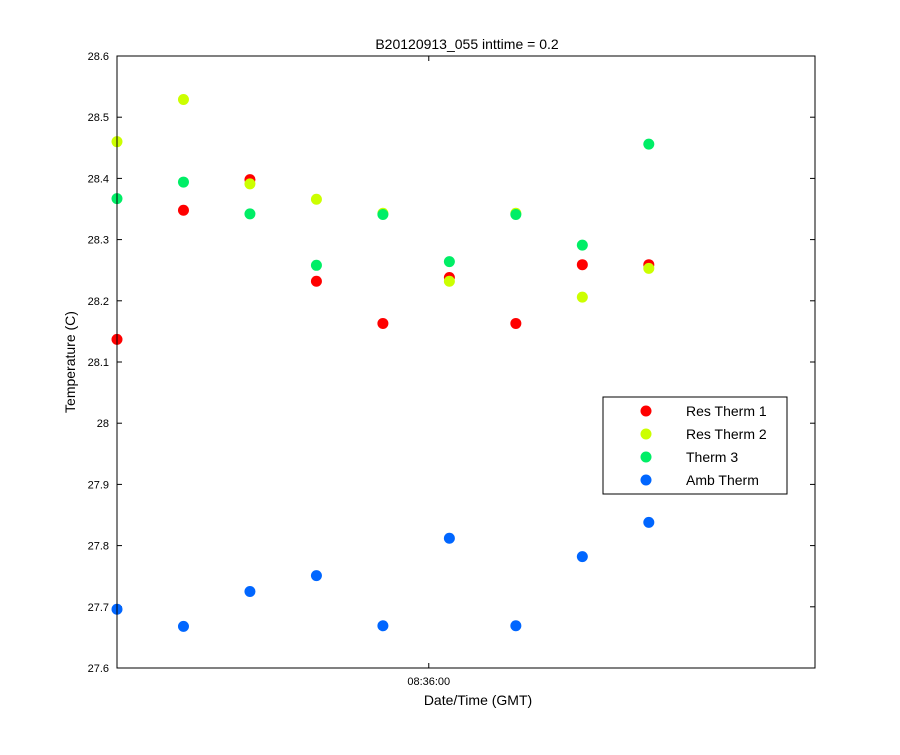  Describe the element at coordinates (98, 302) in the screenshot. I see `y-tick-label: 28.2` at that location.